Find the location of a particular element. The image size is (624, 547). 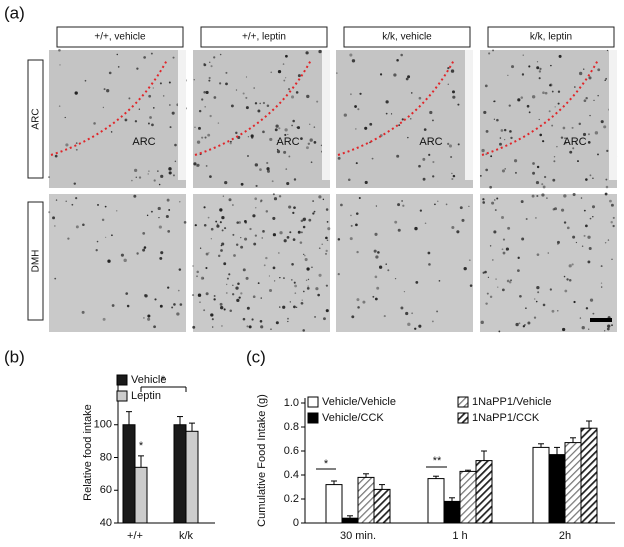

column-label: +/+, leptin is located at coordinates (264, 37).